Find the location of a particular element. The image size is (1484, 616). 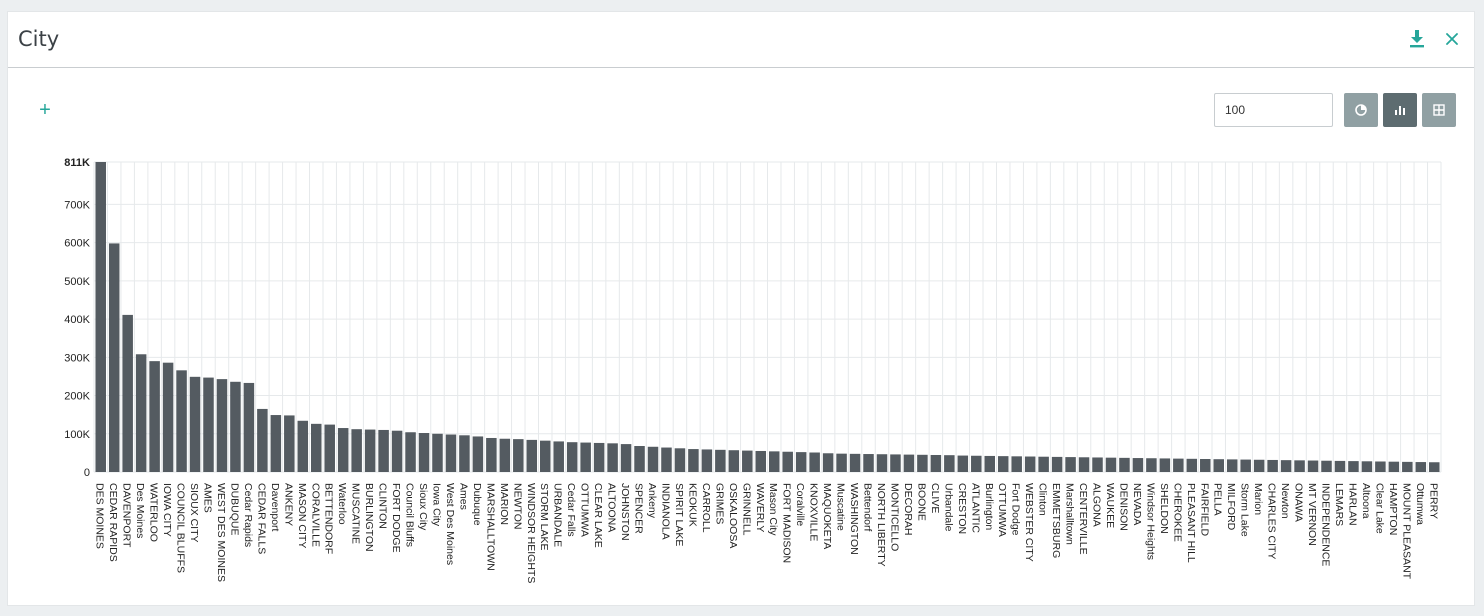

add-button: + is located at coordinates (45, 110).